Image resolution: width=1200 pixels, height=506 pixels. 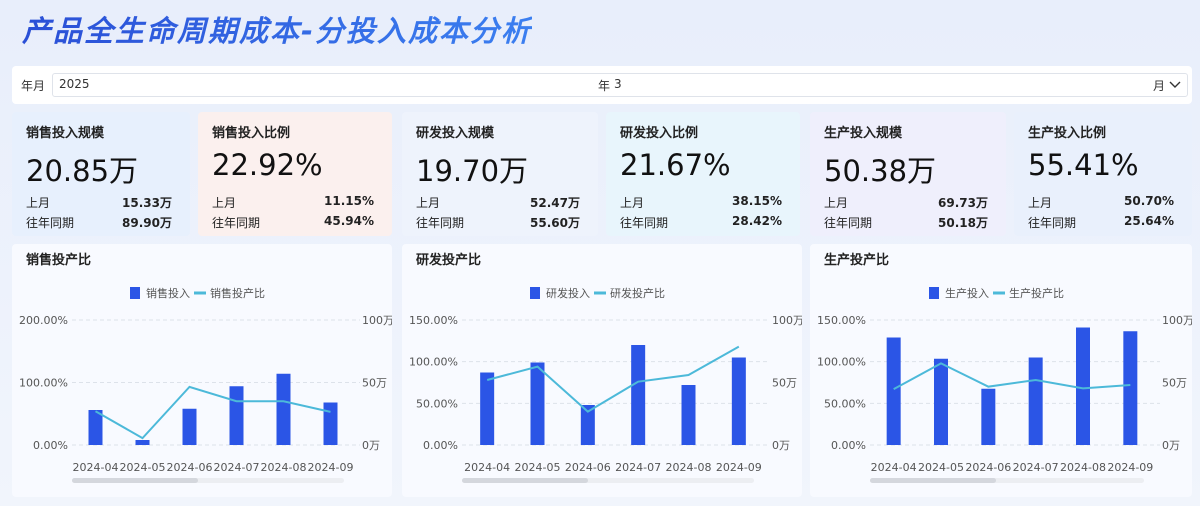 What do you see at coordinates (757, 201) in the screenshot?
I see `kpi-row-value: 38.15%` at bounding box center [757, 201].